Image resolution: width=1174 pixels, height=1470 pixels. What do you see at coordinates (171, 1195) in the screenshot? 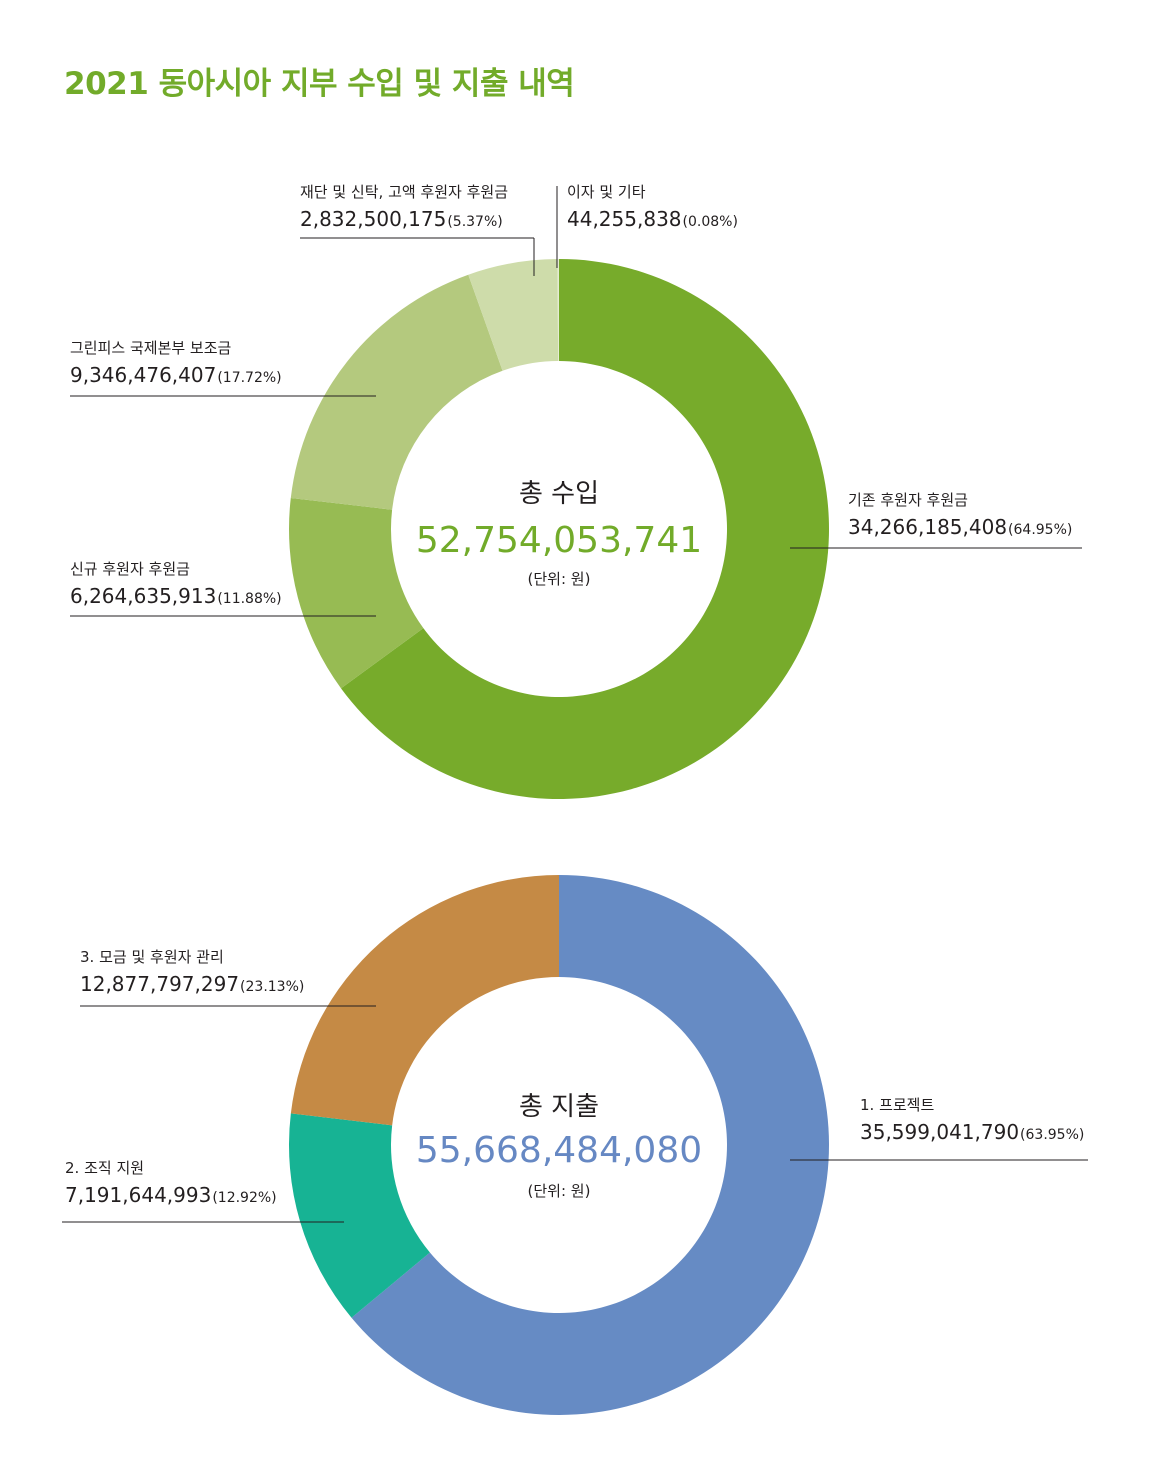
I see `slice-label-value: 7,191,644,993(12.92%)` at bounding box center [171, 1195].